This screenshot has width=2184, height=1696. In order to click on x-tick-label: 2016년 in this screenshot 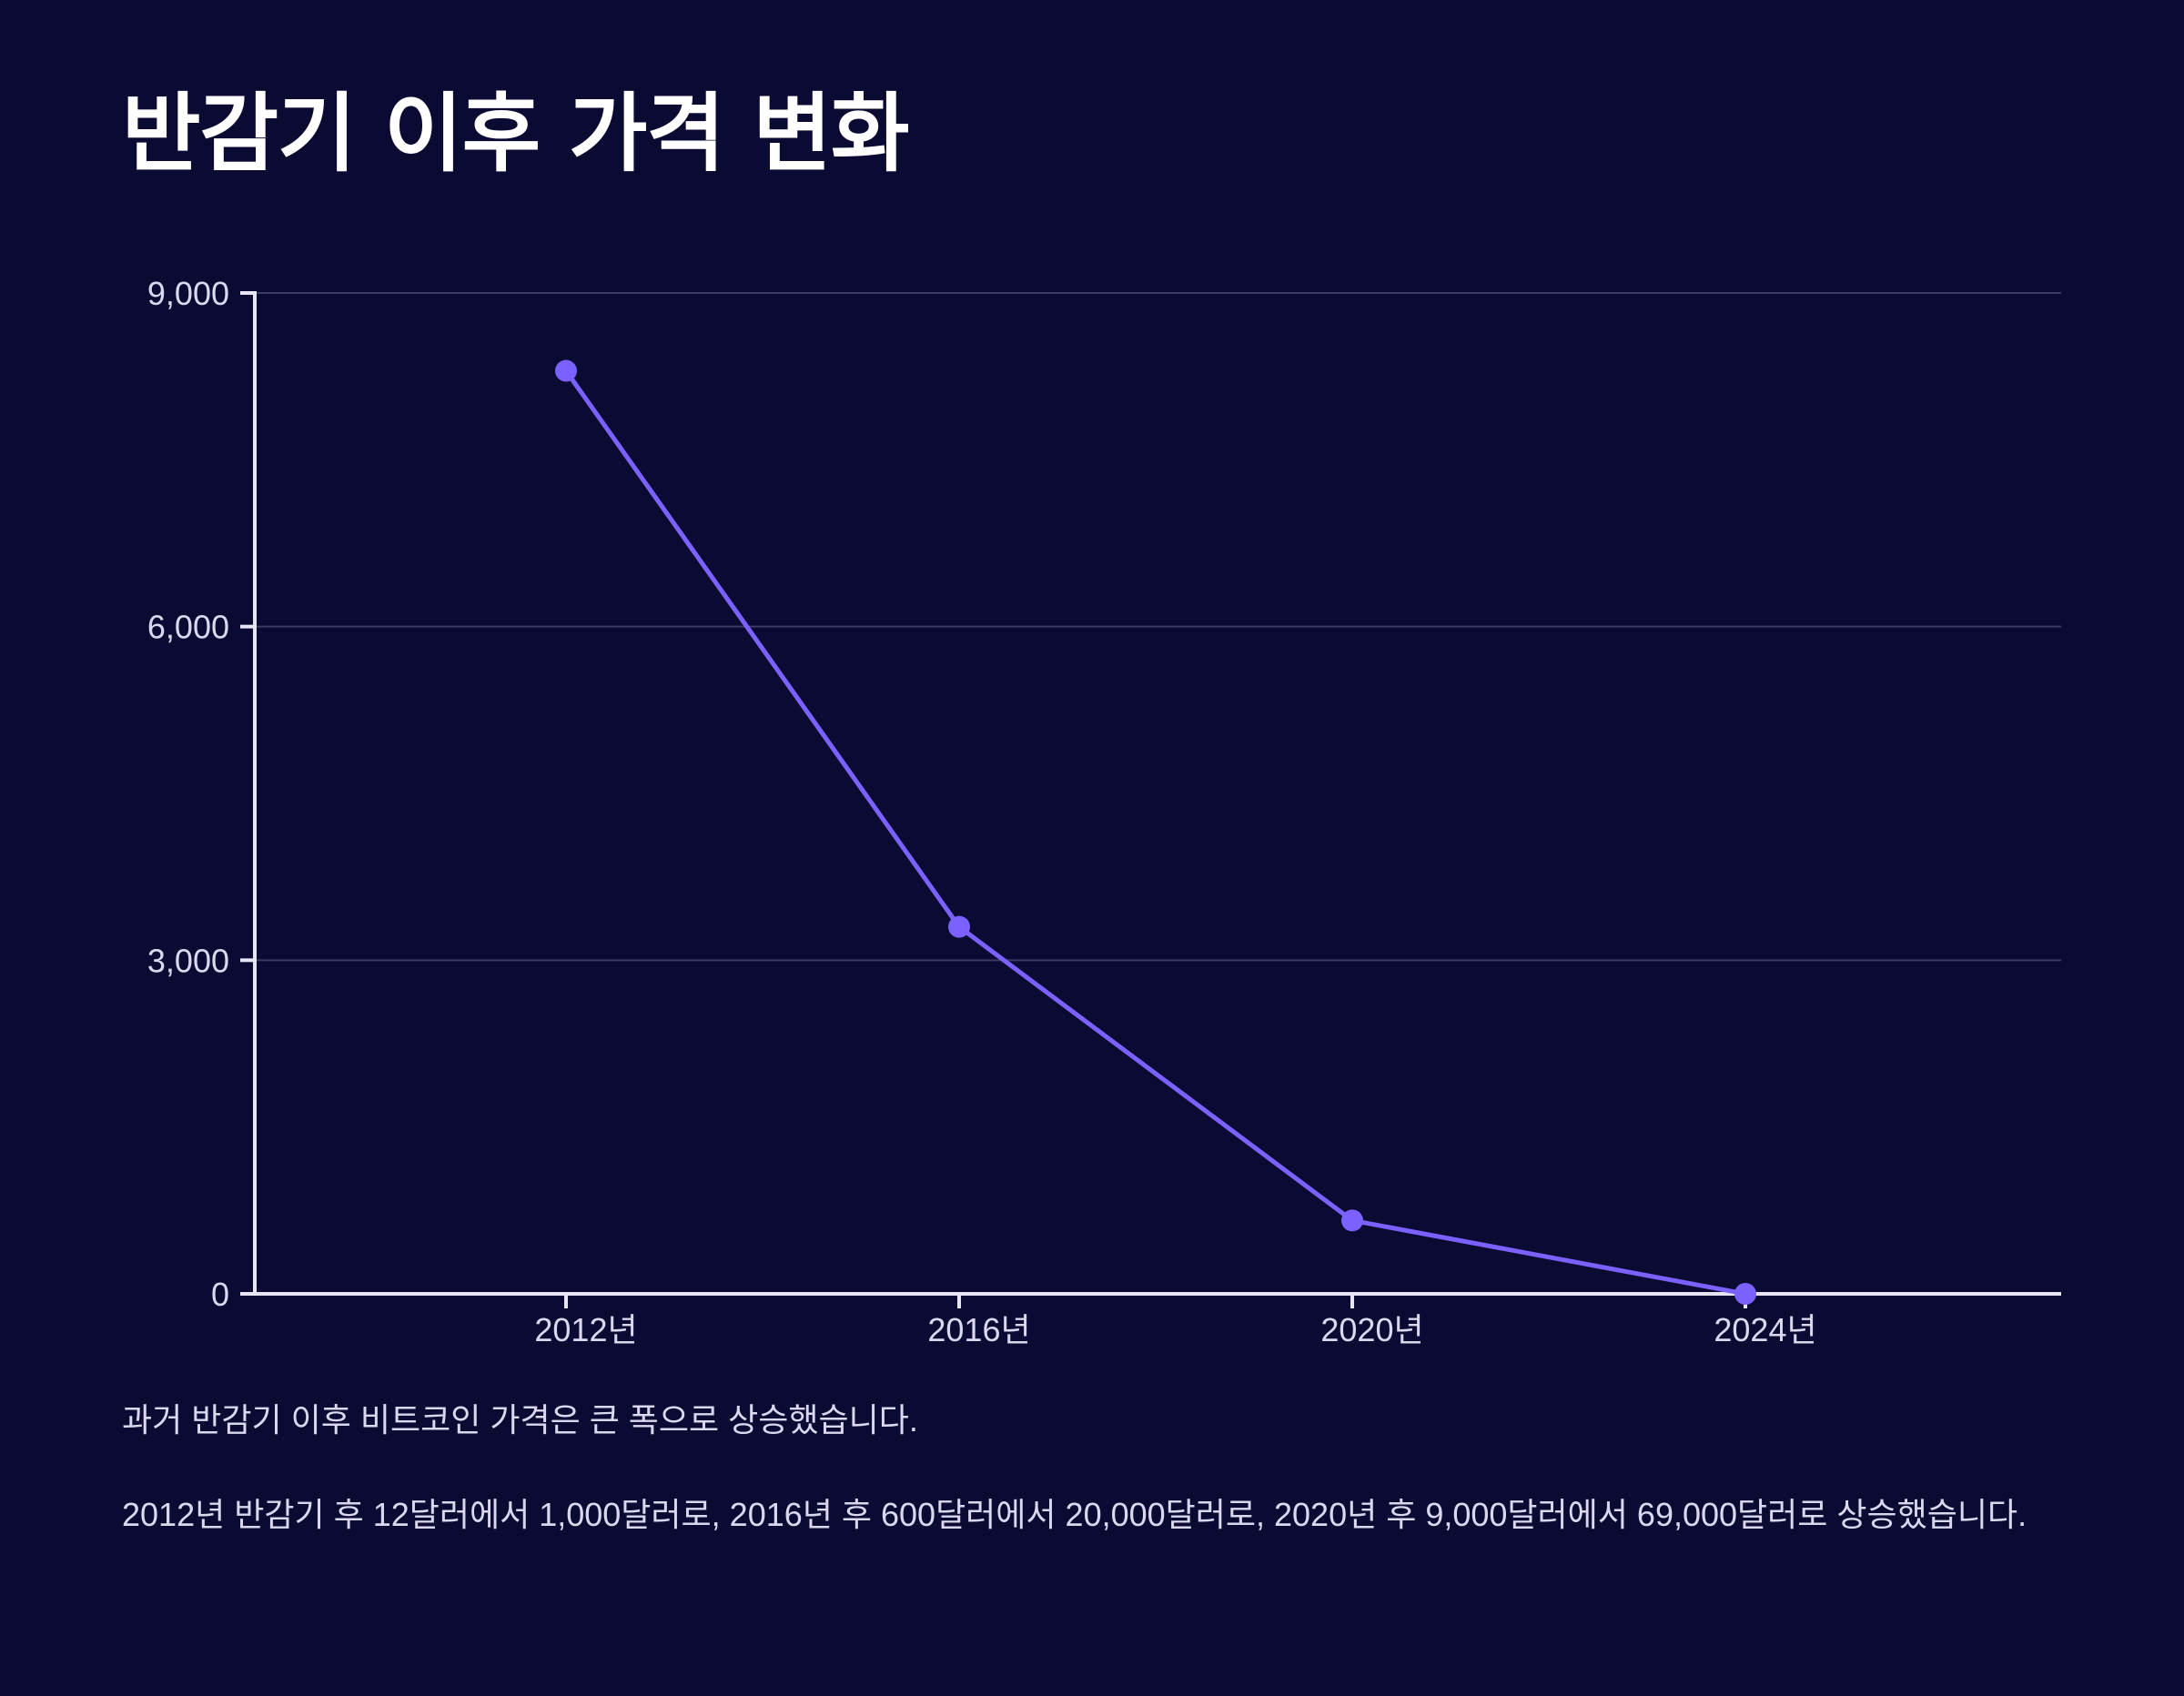, I will do `click(979, 1329)`.